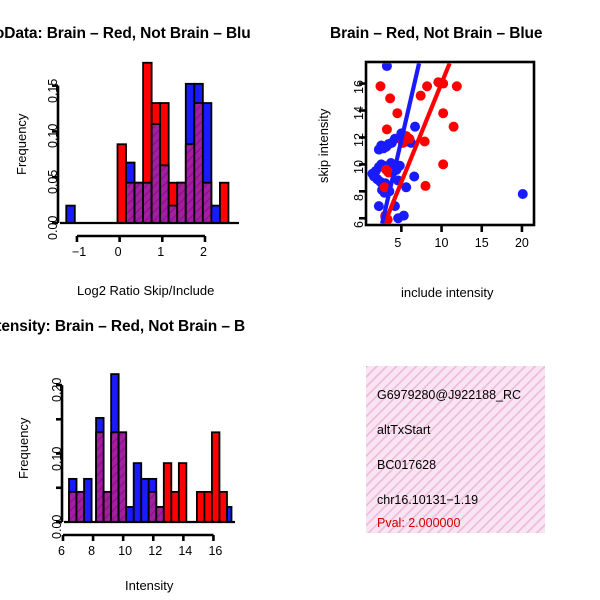  What do you see at coordinates (161, 252) in the screenshot?
I see `x-tick-label: 1` at bounding box center [161, 252].